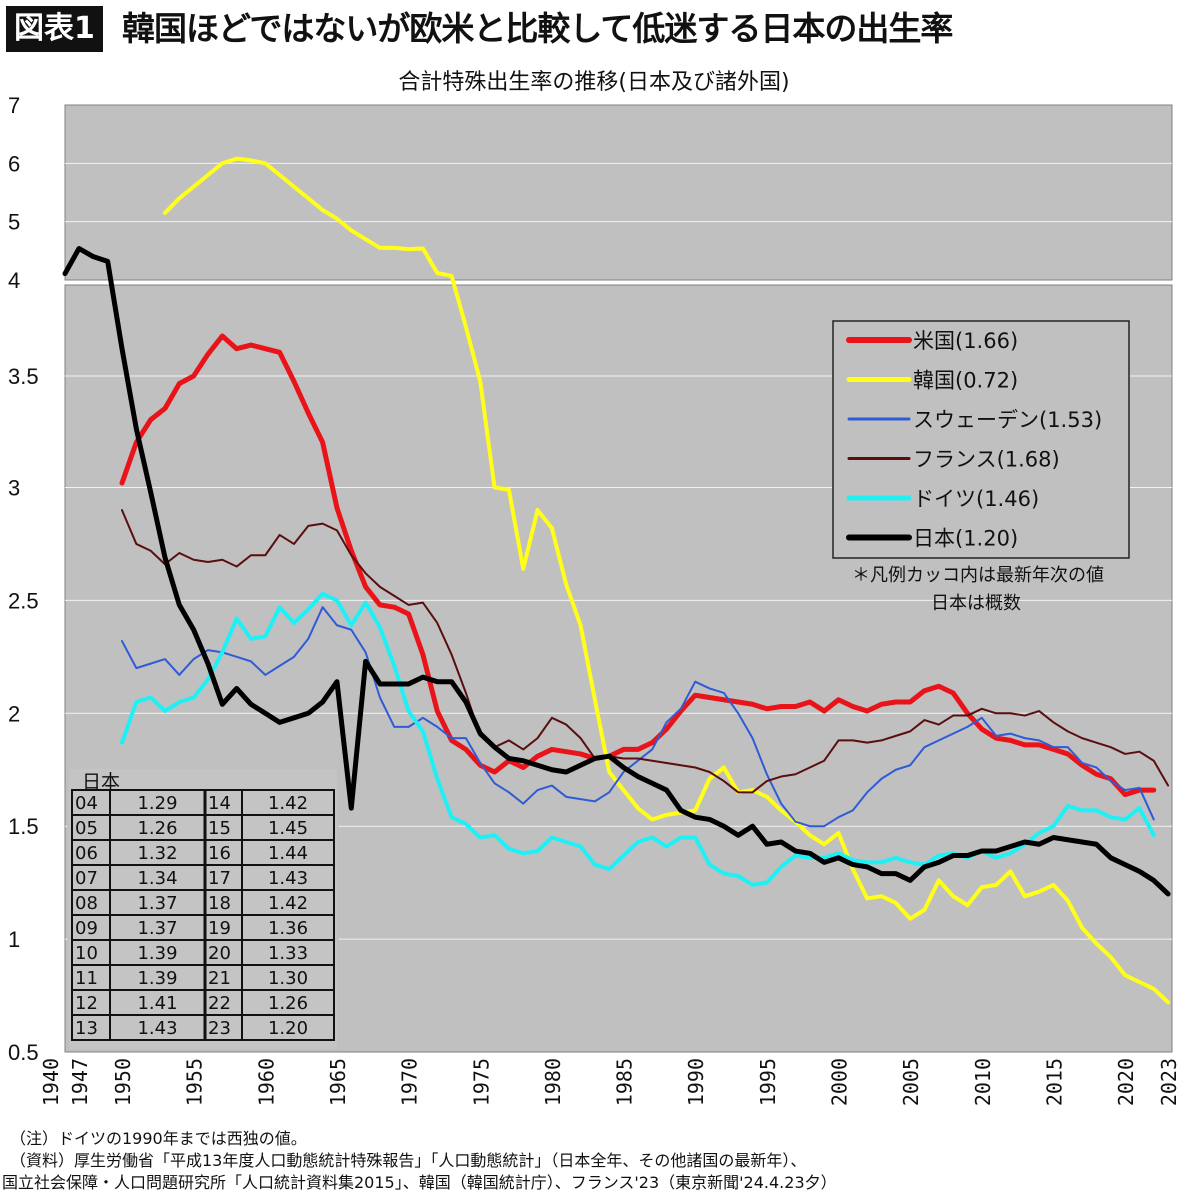 This screenshot has height=1200, width=1188. Describe the element at coordinates (1054, 1082) in the screenshot. I see `x-tick-label: 2015` at that location.